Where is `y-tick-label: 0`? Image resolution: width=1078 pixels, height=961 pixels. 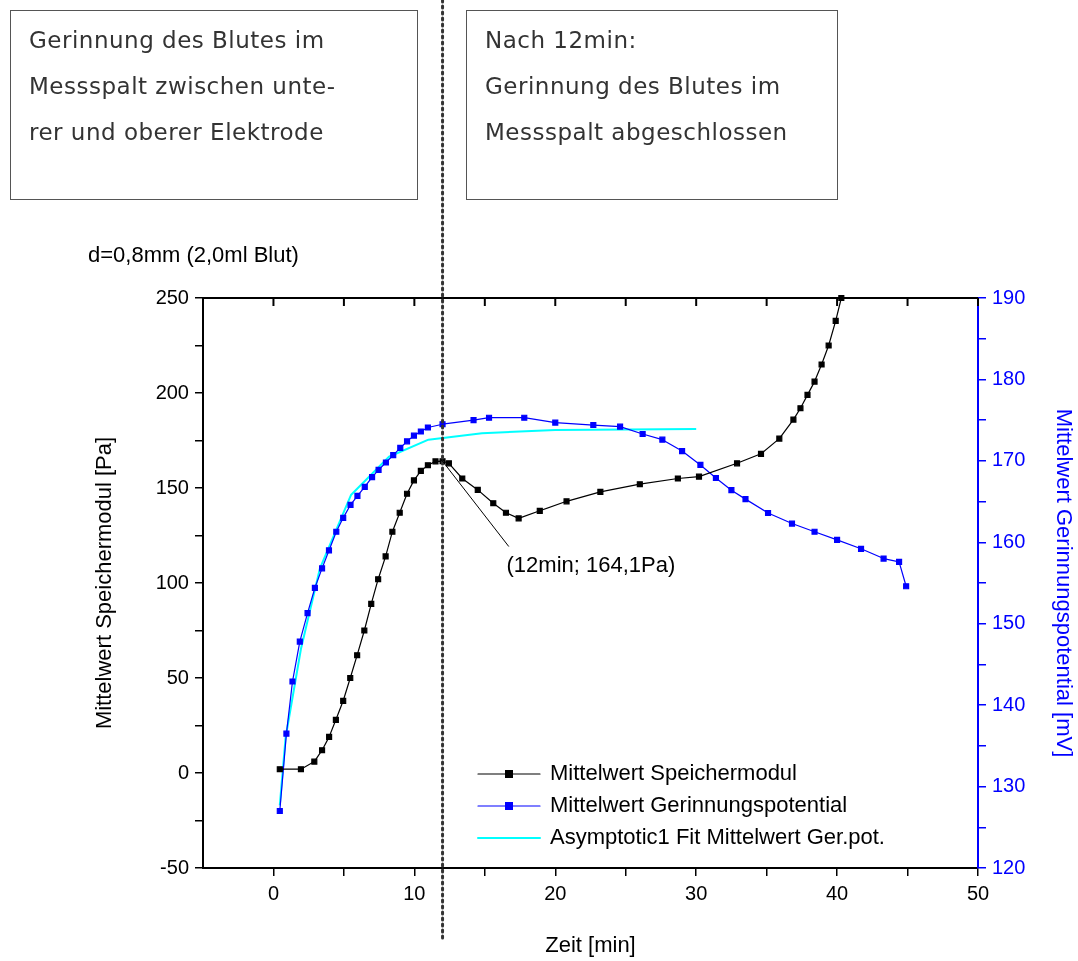
y-tick-label: 0 is located at coordinates (183, 771).